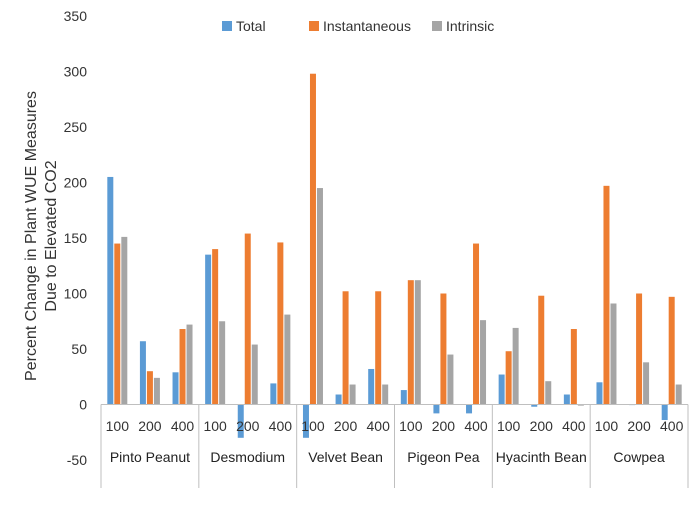  I want to click on y-axis-ticks: -50 0 50 100 150 200 250 300 350, so click(76, 238).